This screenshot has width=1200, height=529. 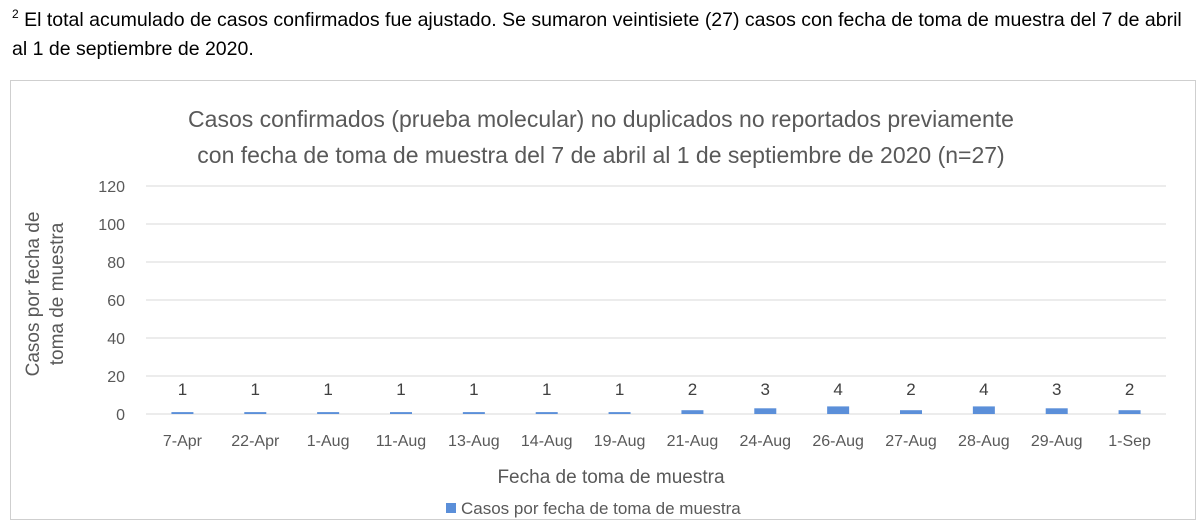 I want to click on bar-24-Aug, so click(x=765, y=411).